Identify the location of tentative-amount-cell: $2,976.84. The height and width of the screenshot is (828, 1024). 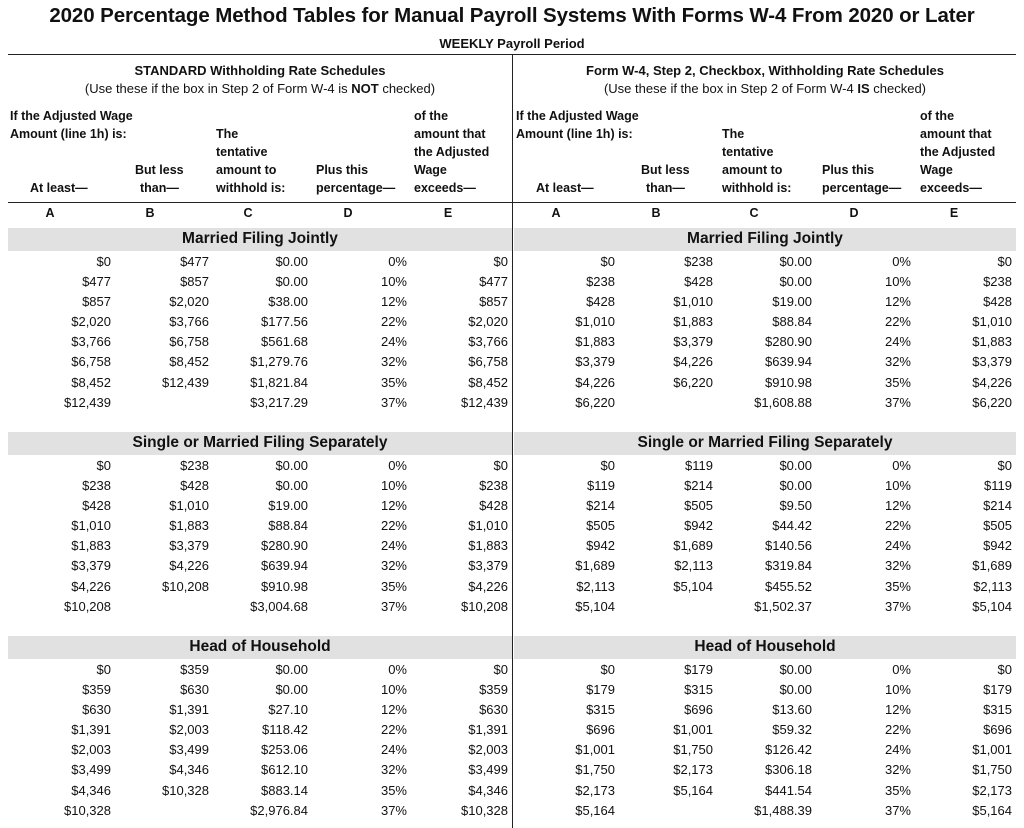
(279, 810).